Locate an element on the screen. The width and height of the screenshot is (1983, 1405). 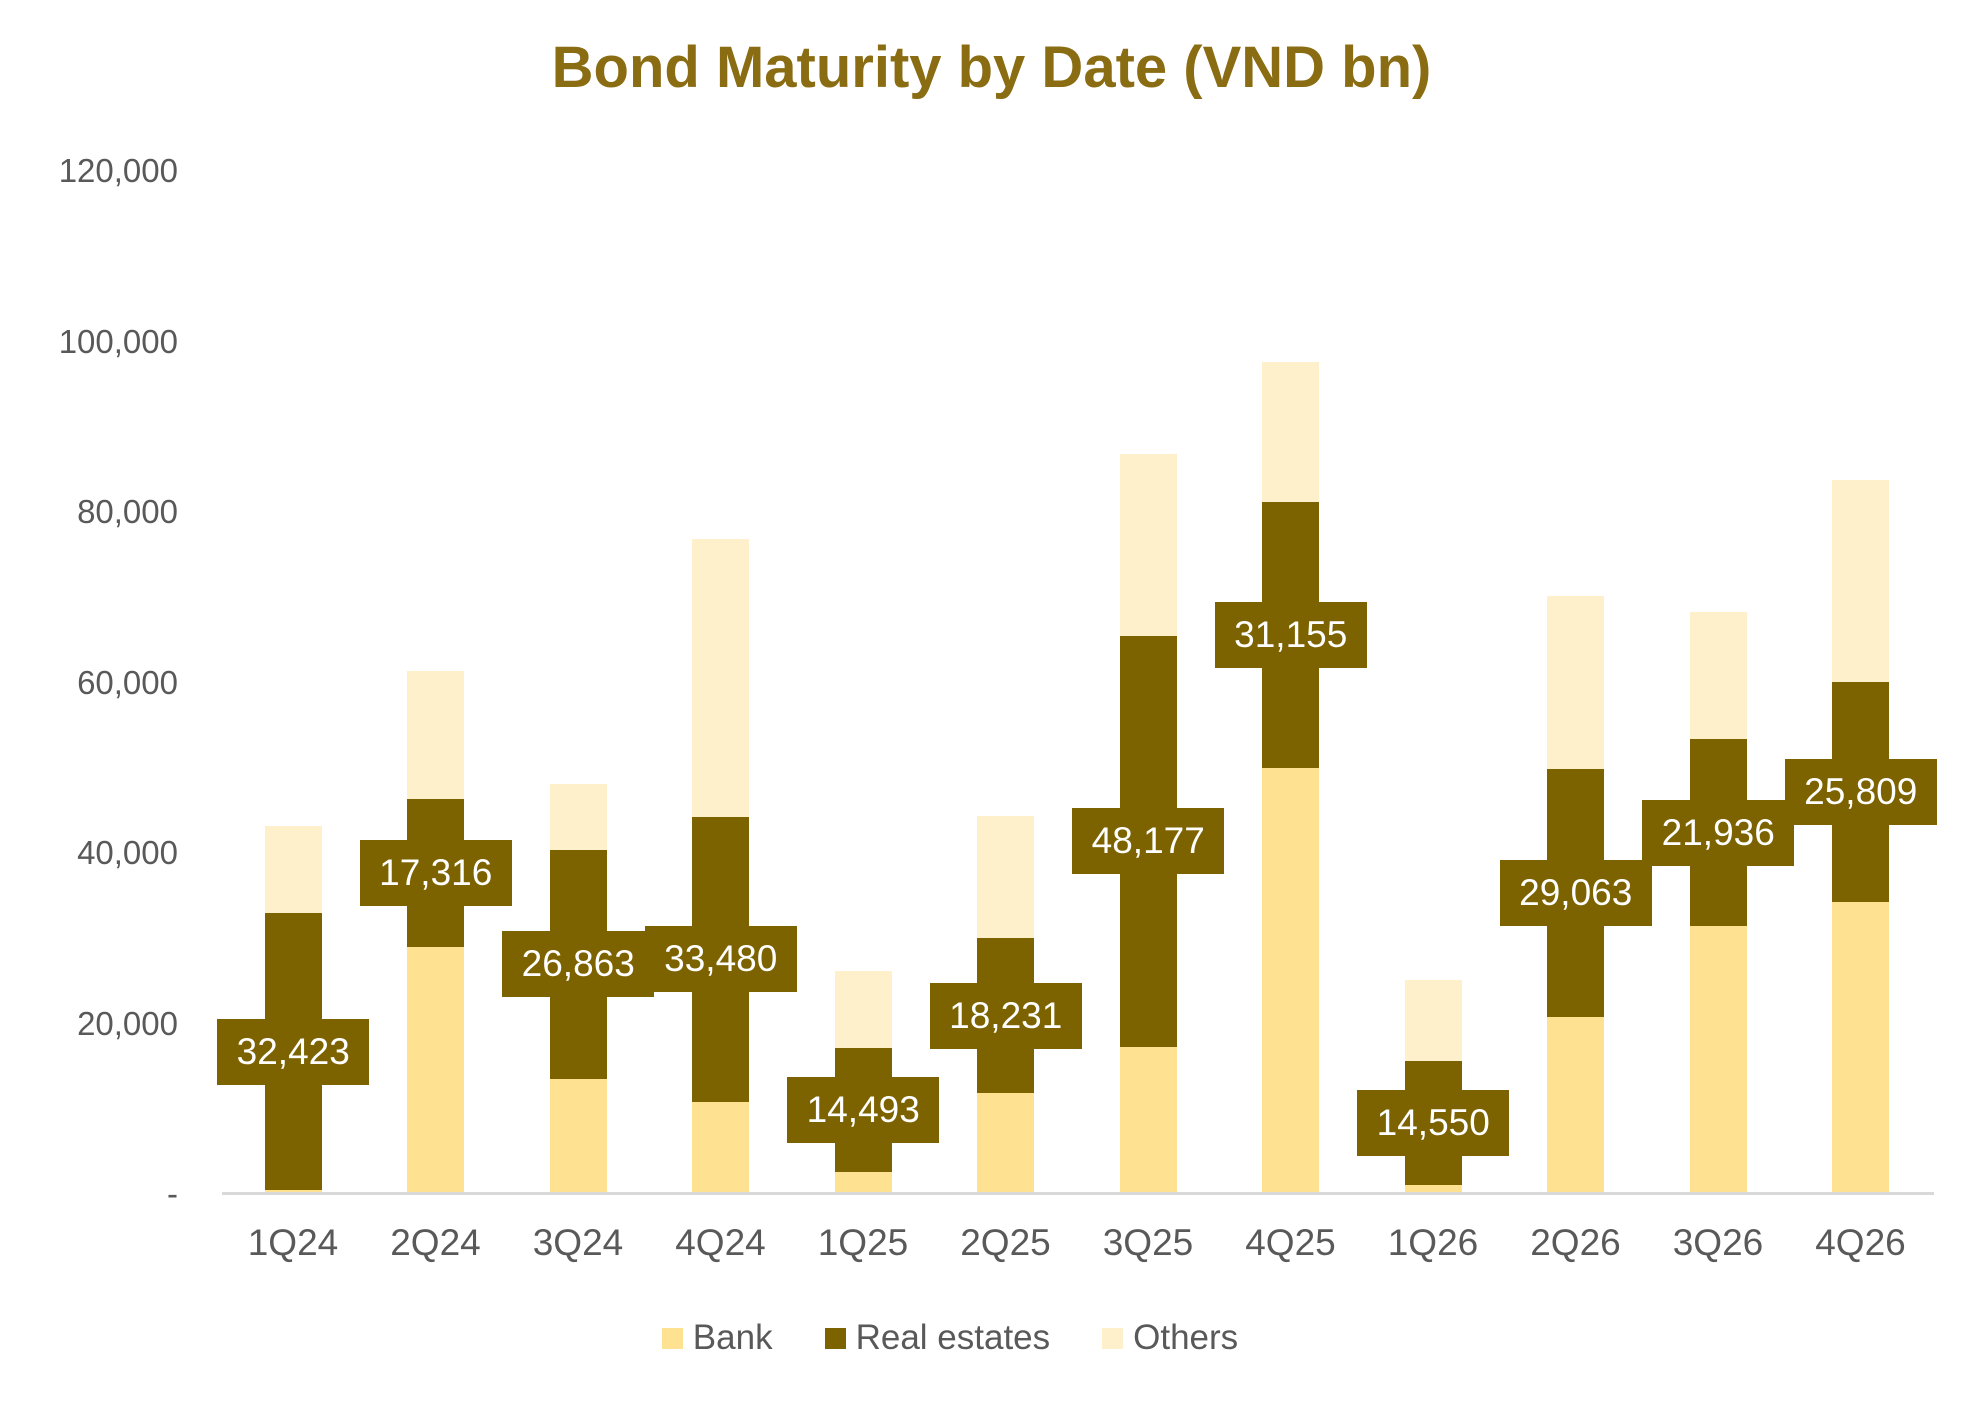
x-tick-label-2q26: 2Q26 is located at coordinates (1575, 1242).